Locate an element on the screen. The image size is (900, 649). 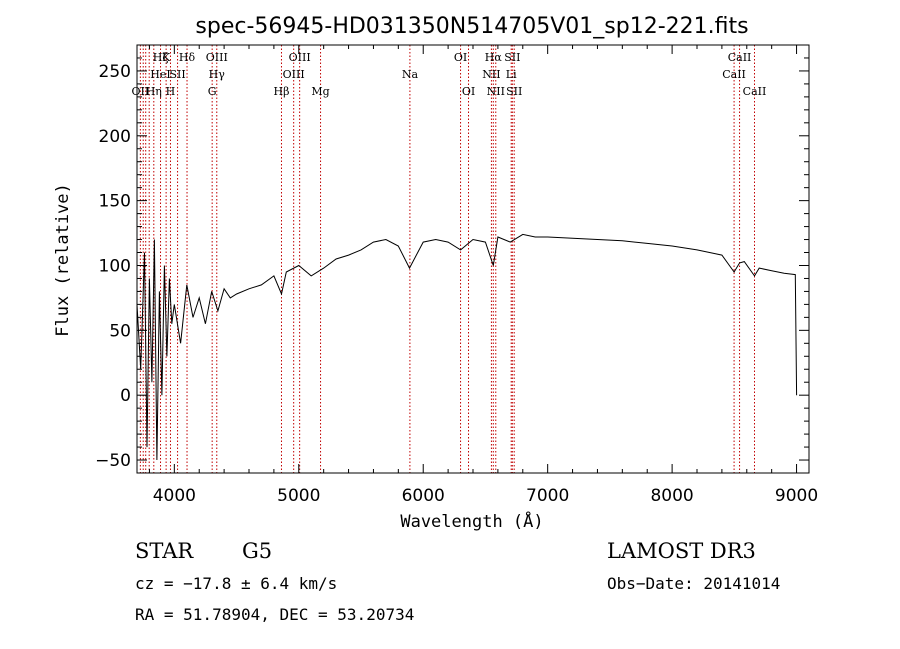
object-subclass: G5 is located at coordinates (257, 551).